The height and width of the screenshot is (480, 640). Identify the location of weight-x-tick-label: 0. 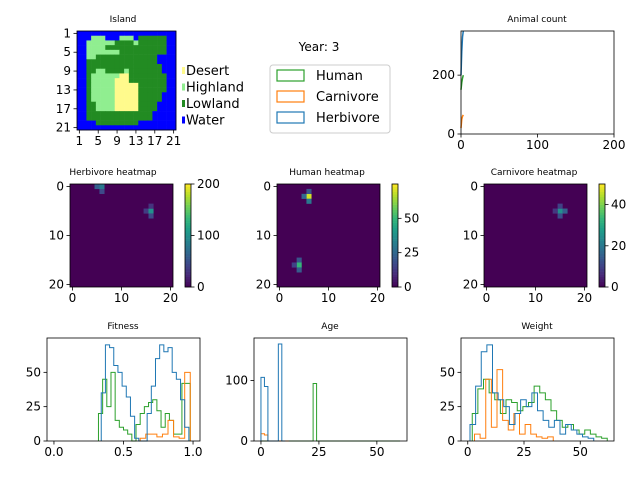
(468, 452).